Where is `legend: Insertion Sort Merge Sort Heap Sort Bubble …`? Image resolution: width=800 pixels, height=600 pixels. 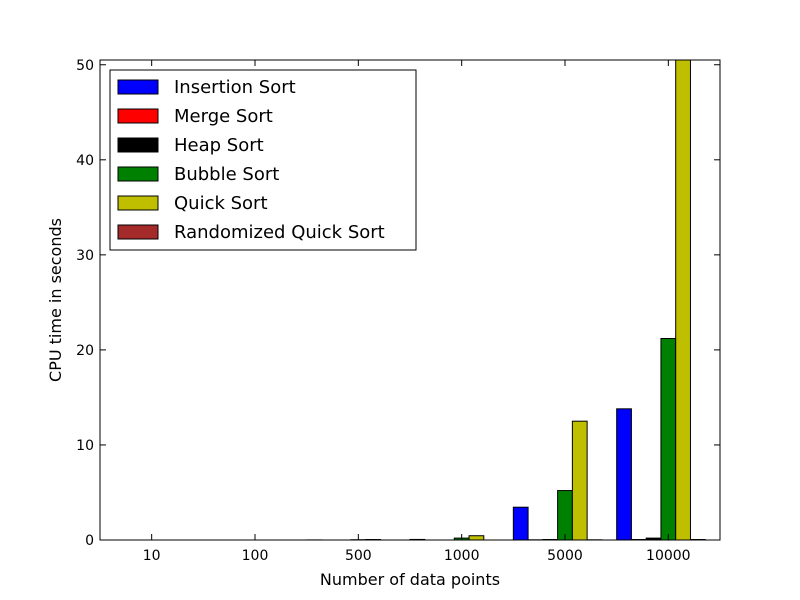 legend: Insertion Sort Merge Sort Heap Sort Bubble … is located at coordinates (263, 160).